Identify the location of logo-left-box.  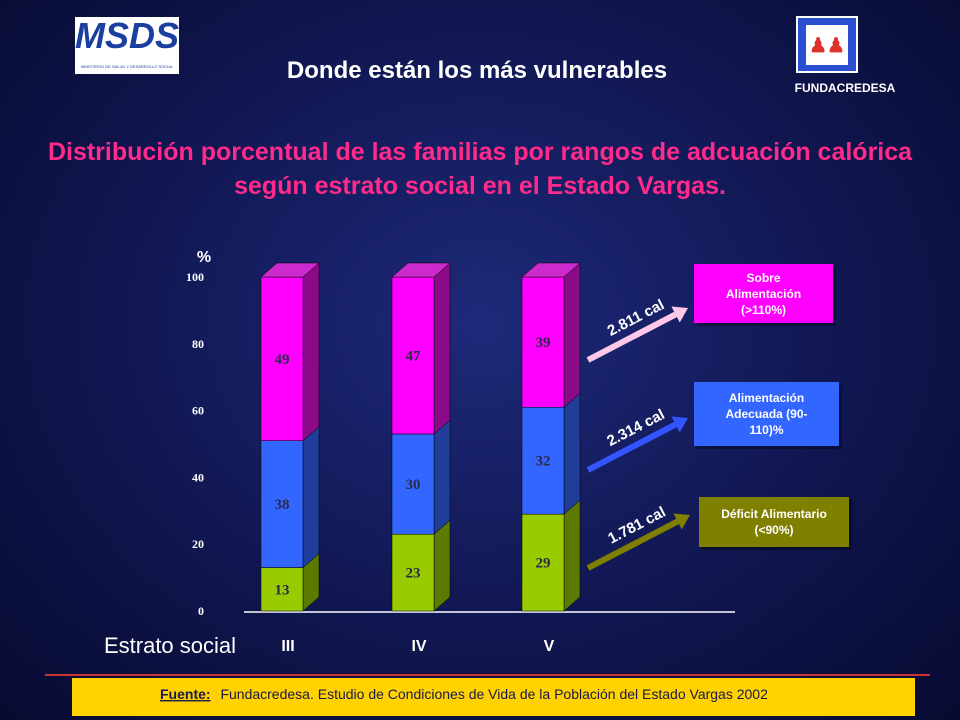
(127, 45).